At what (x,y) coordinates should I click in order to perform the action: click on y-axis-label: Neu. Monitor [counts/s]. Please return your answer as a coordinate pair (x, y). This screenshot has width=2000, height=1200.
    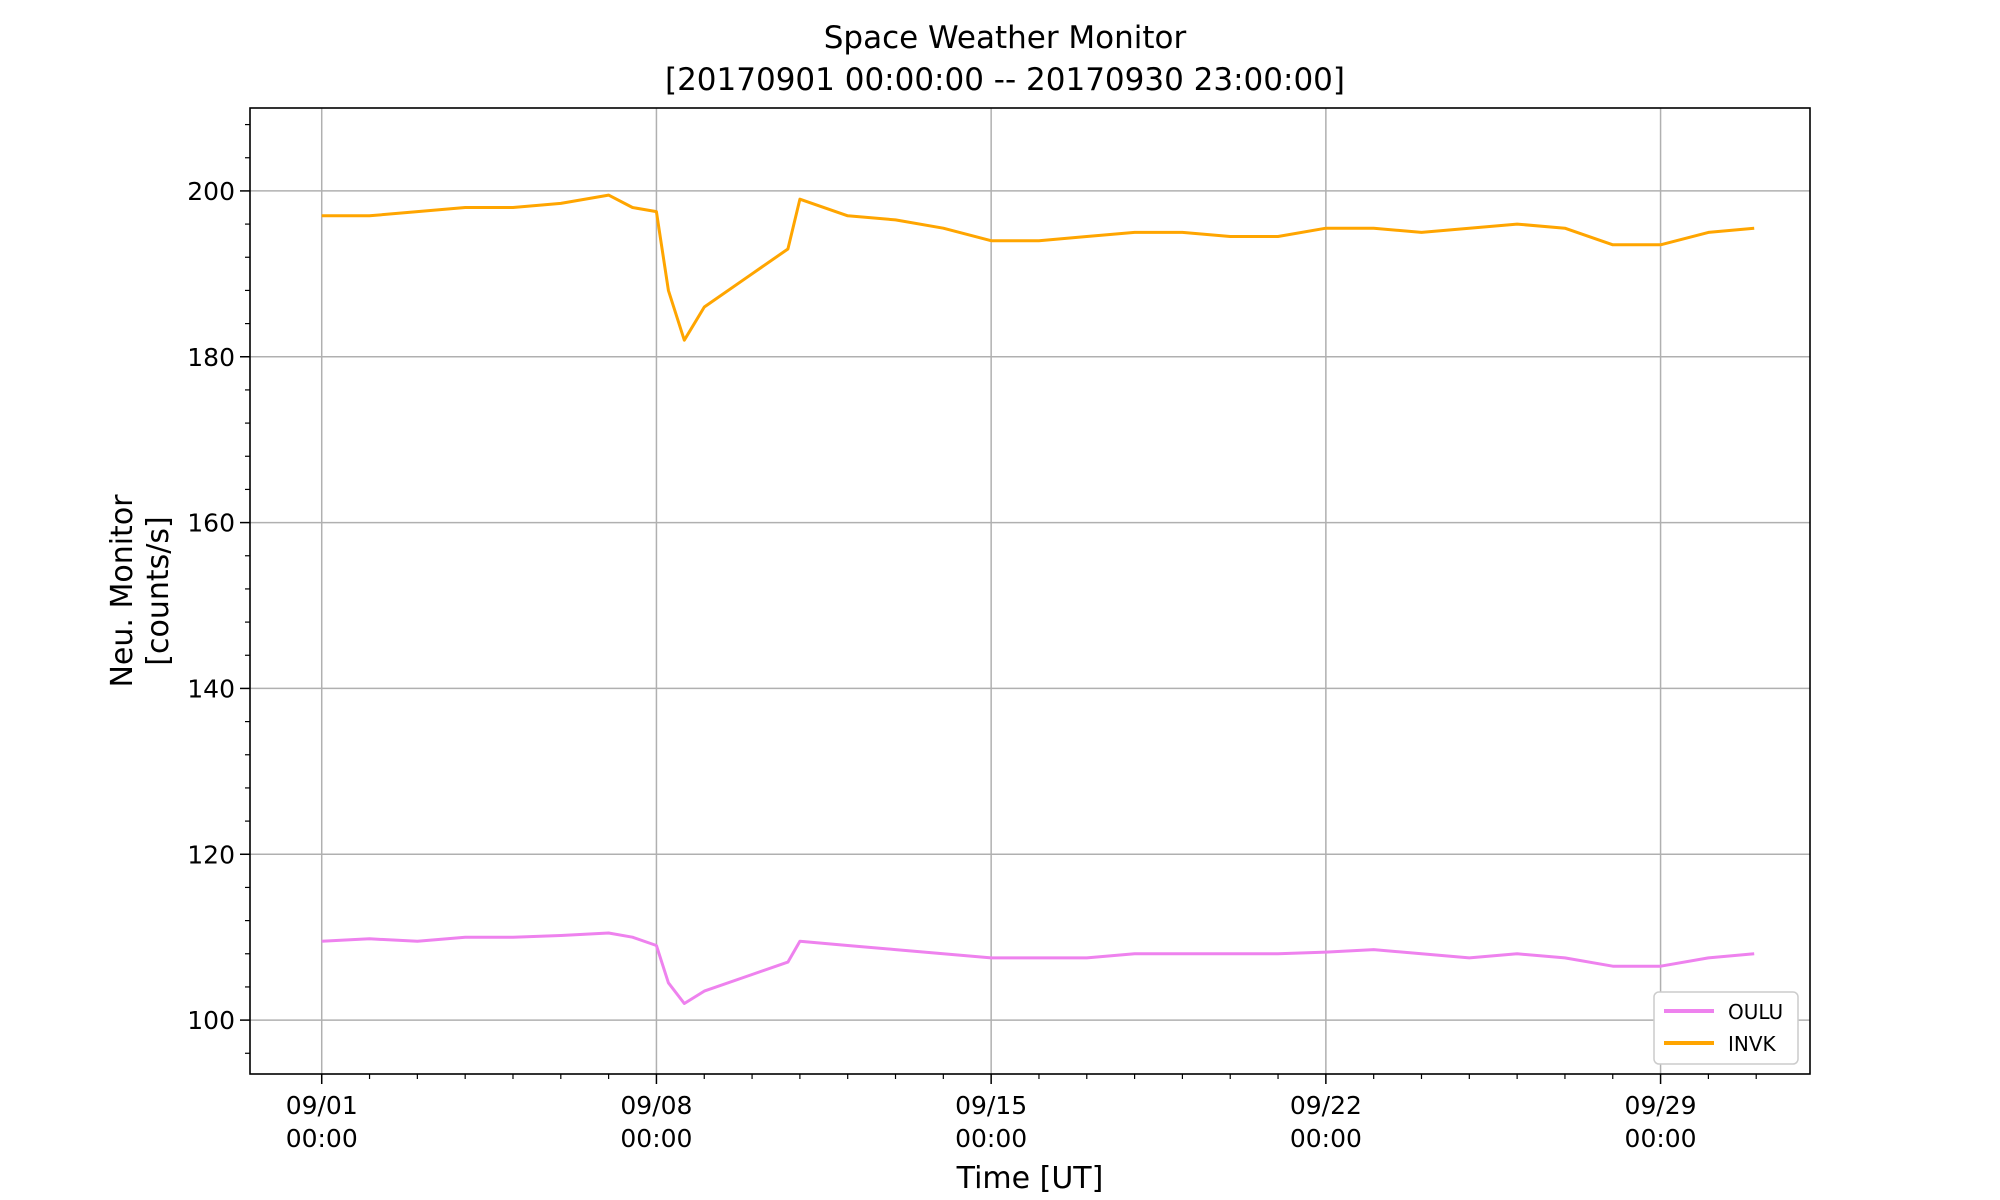
    Looking at the image, I should click on (140, 591).